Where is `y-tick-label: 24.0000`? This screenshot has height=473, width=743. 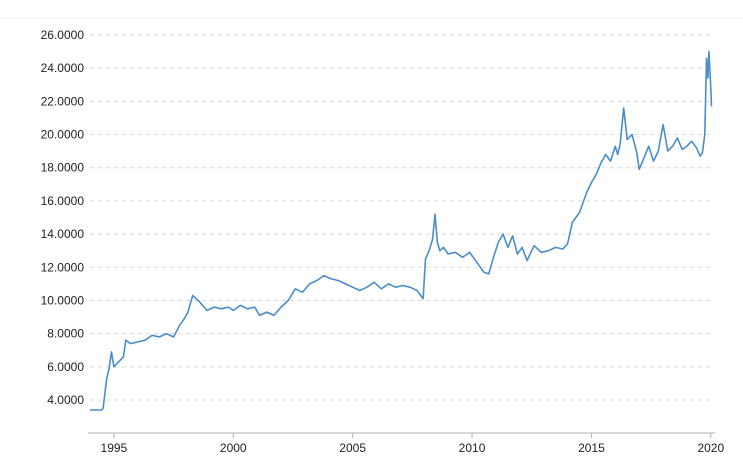 y-tick-label: 24.0000 is located at coordinates (63, 68).